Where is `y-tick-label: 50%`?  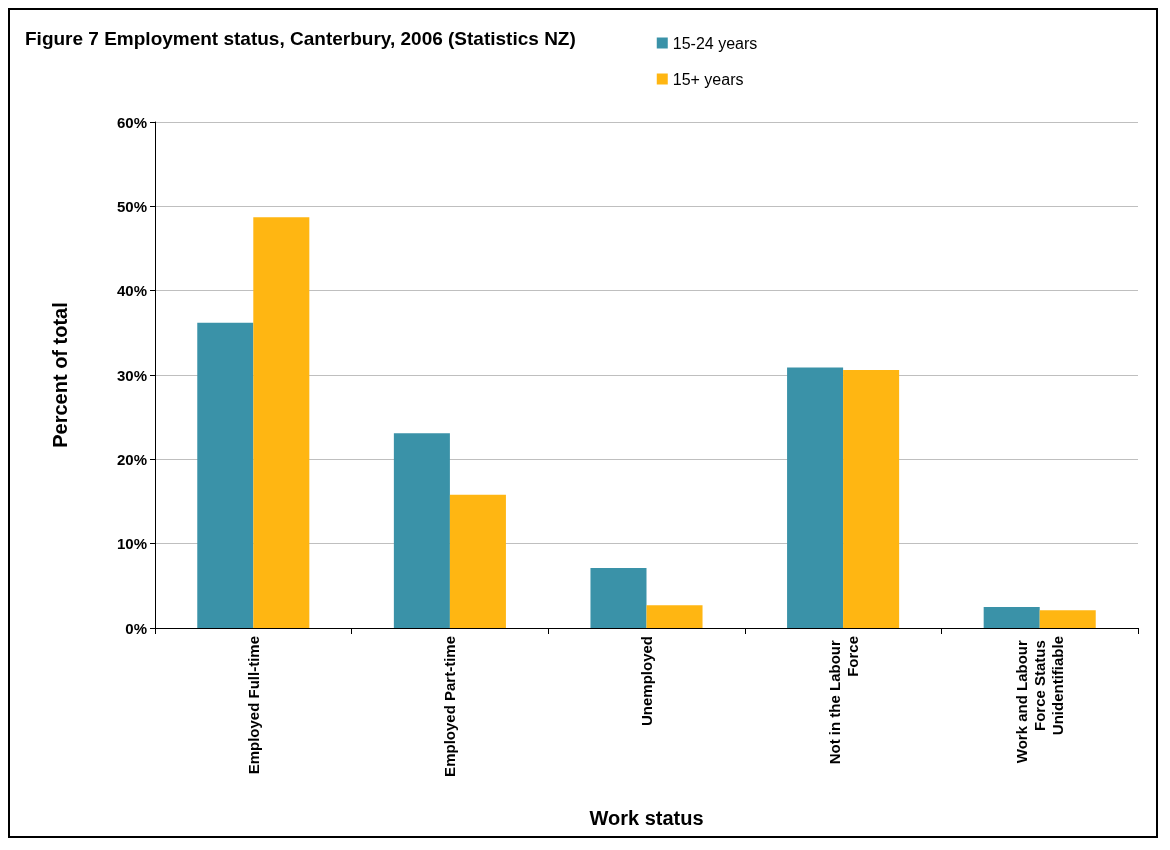 y-tick-label: 50% is located at coordinates (131, 206).